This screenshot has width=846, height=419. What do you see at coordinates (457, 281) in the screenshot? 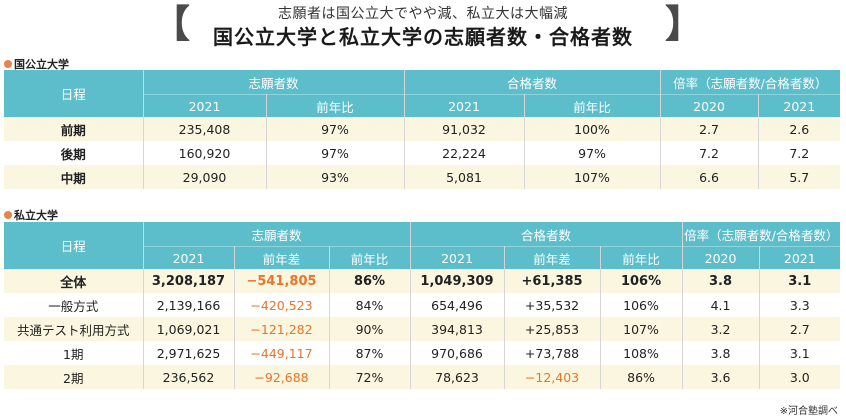
I see `table-cell: 1,049,309` at bounding box center [457, 281].